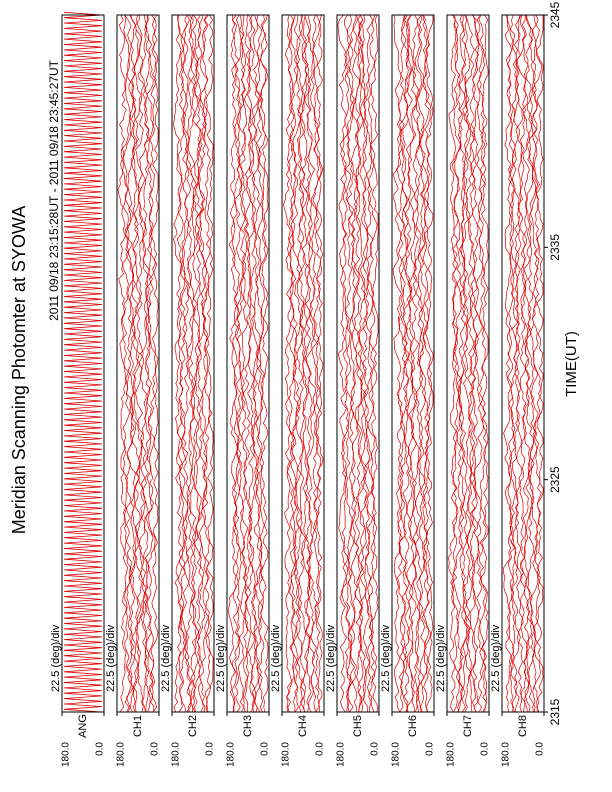 The width and height of the screenshot is (612, 792). What do you see at coordinates (555, 247) in the screenshot?
I see `x-tick-label: 2335` at bounding box center [555, 247].